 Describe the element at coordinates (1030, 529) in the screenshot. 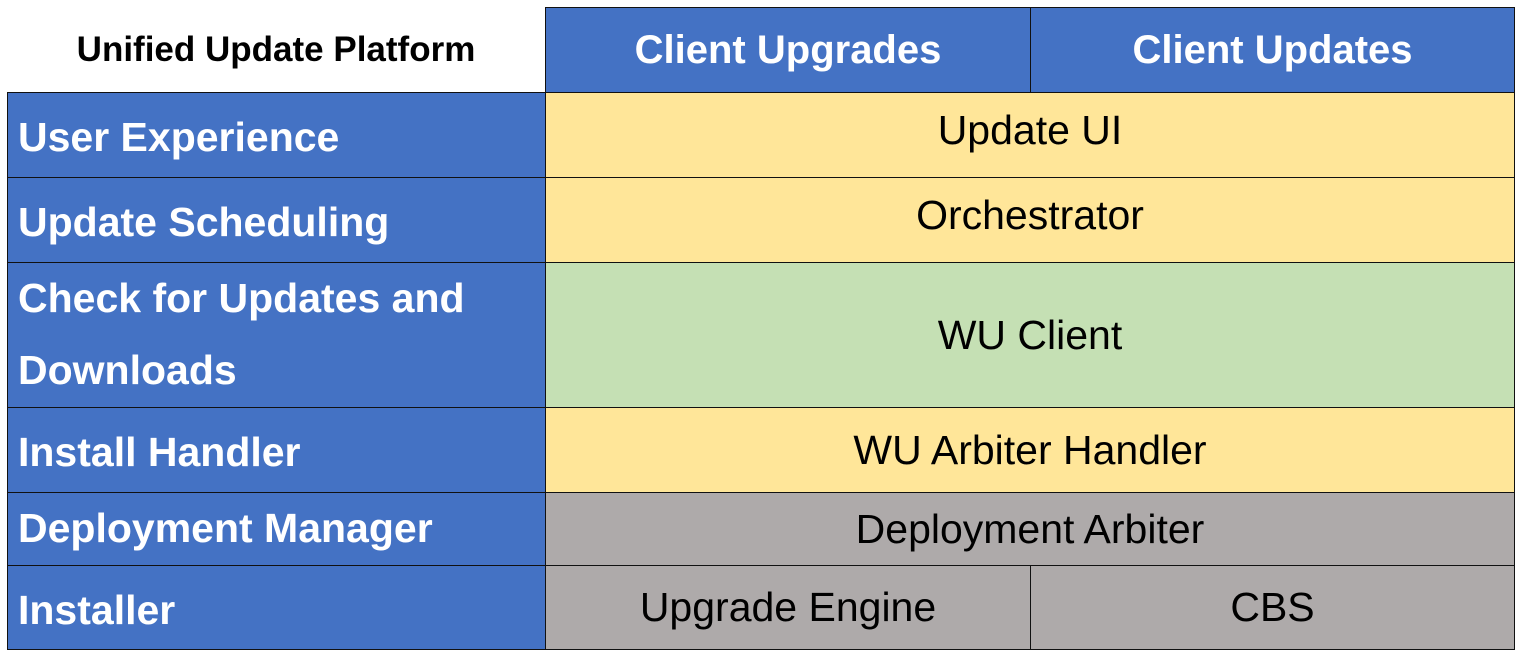

I see `cell-deployment-arbiter: Deployment Arbiter` at that location.